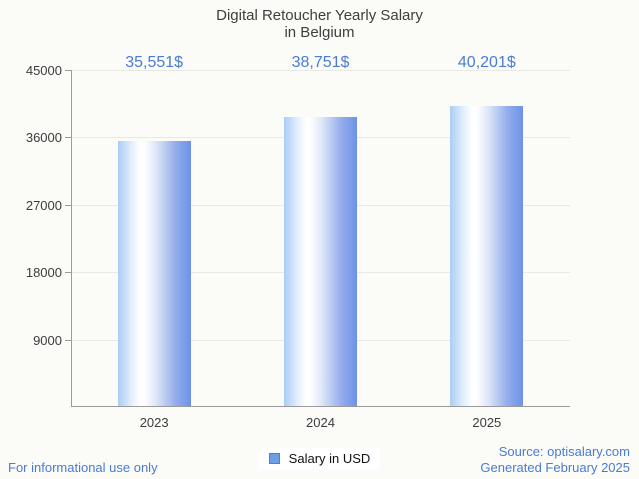  What do you see at coordinates (43, 273) in the screenshot?
I see `y-tick-label: 18000` at bounding box center [43, 273].